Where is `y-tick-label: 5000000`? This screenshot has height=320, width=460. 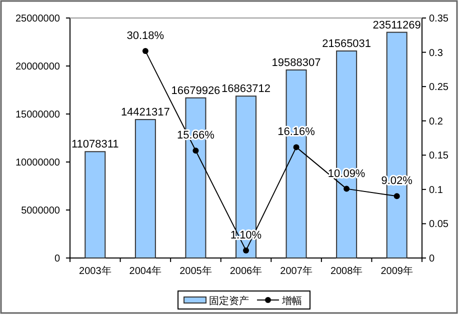 y-tick-label: 5000000 is located at coordinates (40, 211).